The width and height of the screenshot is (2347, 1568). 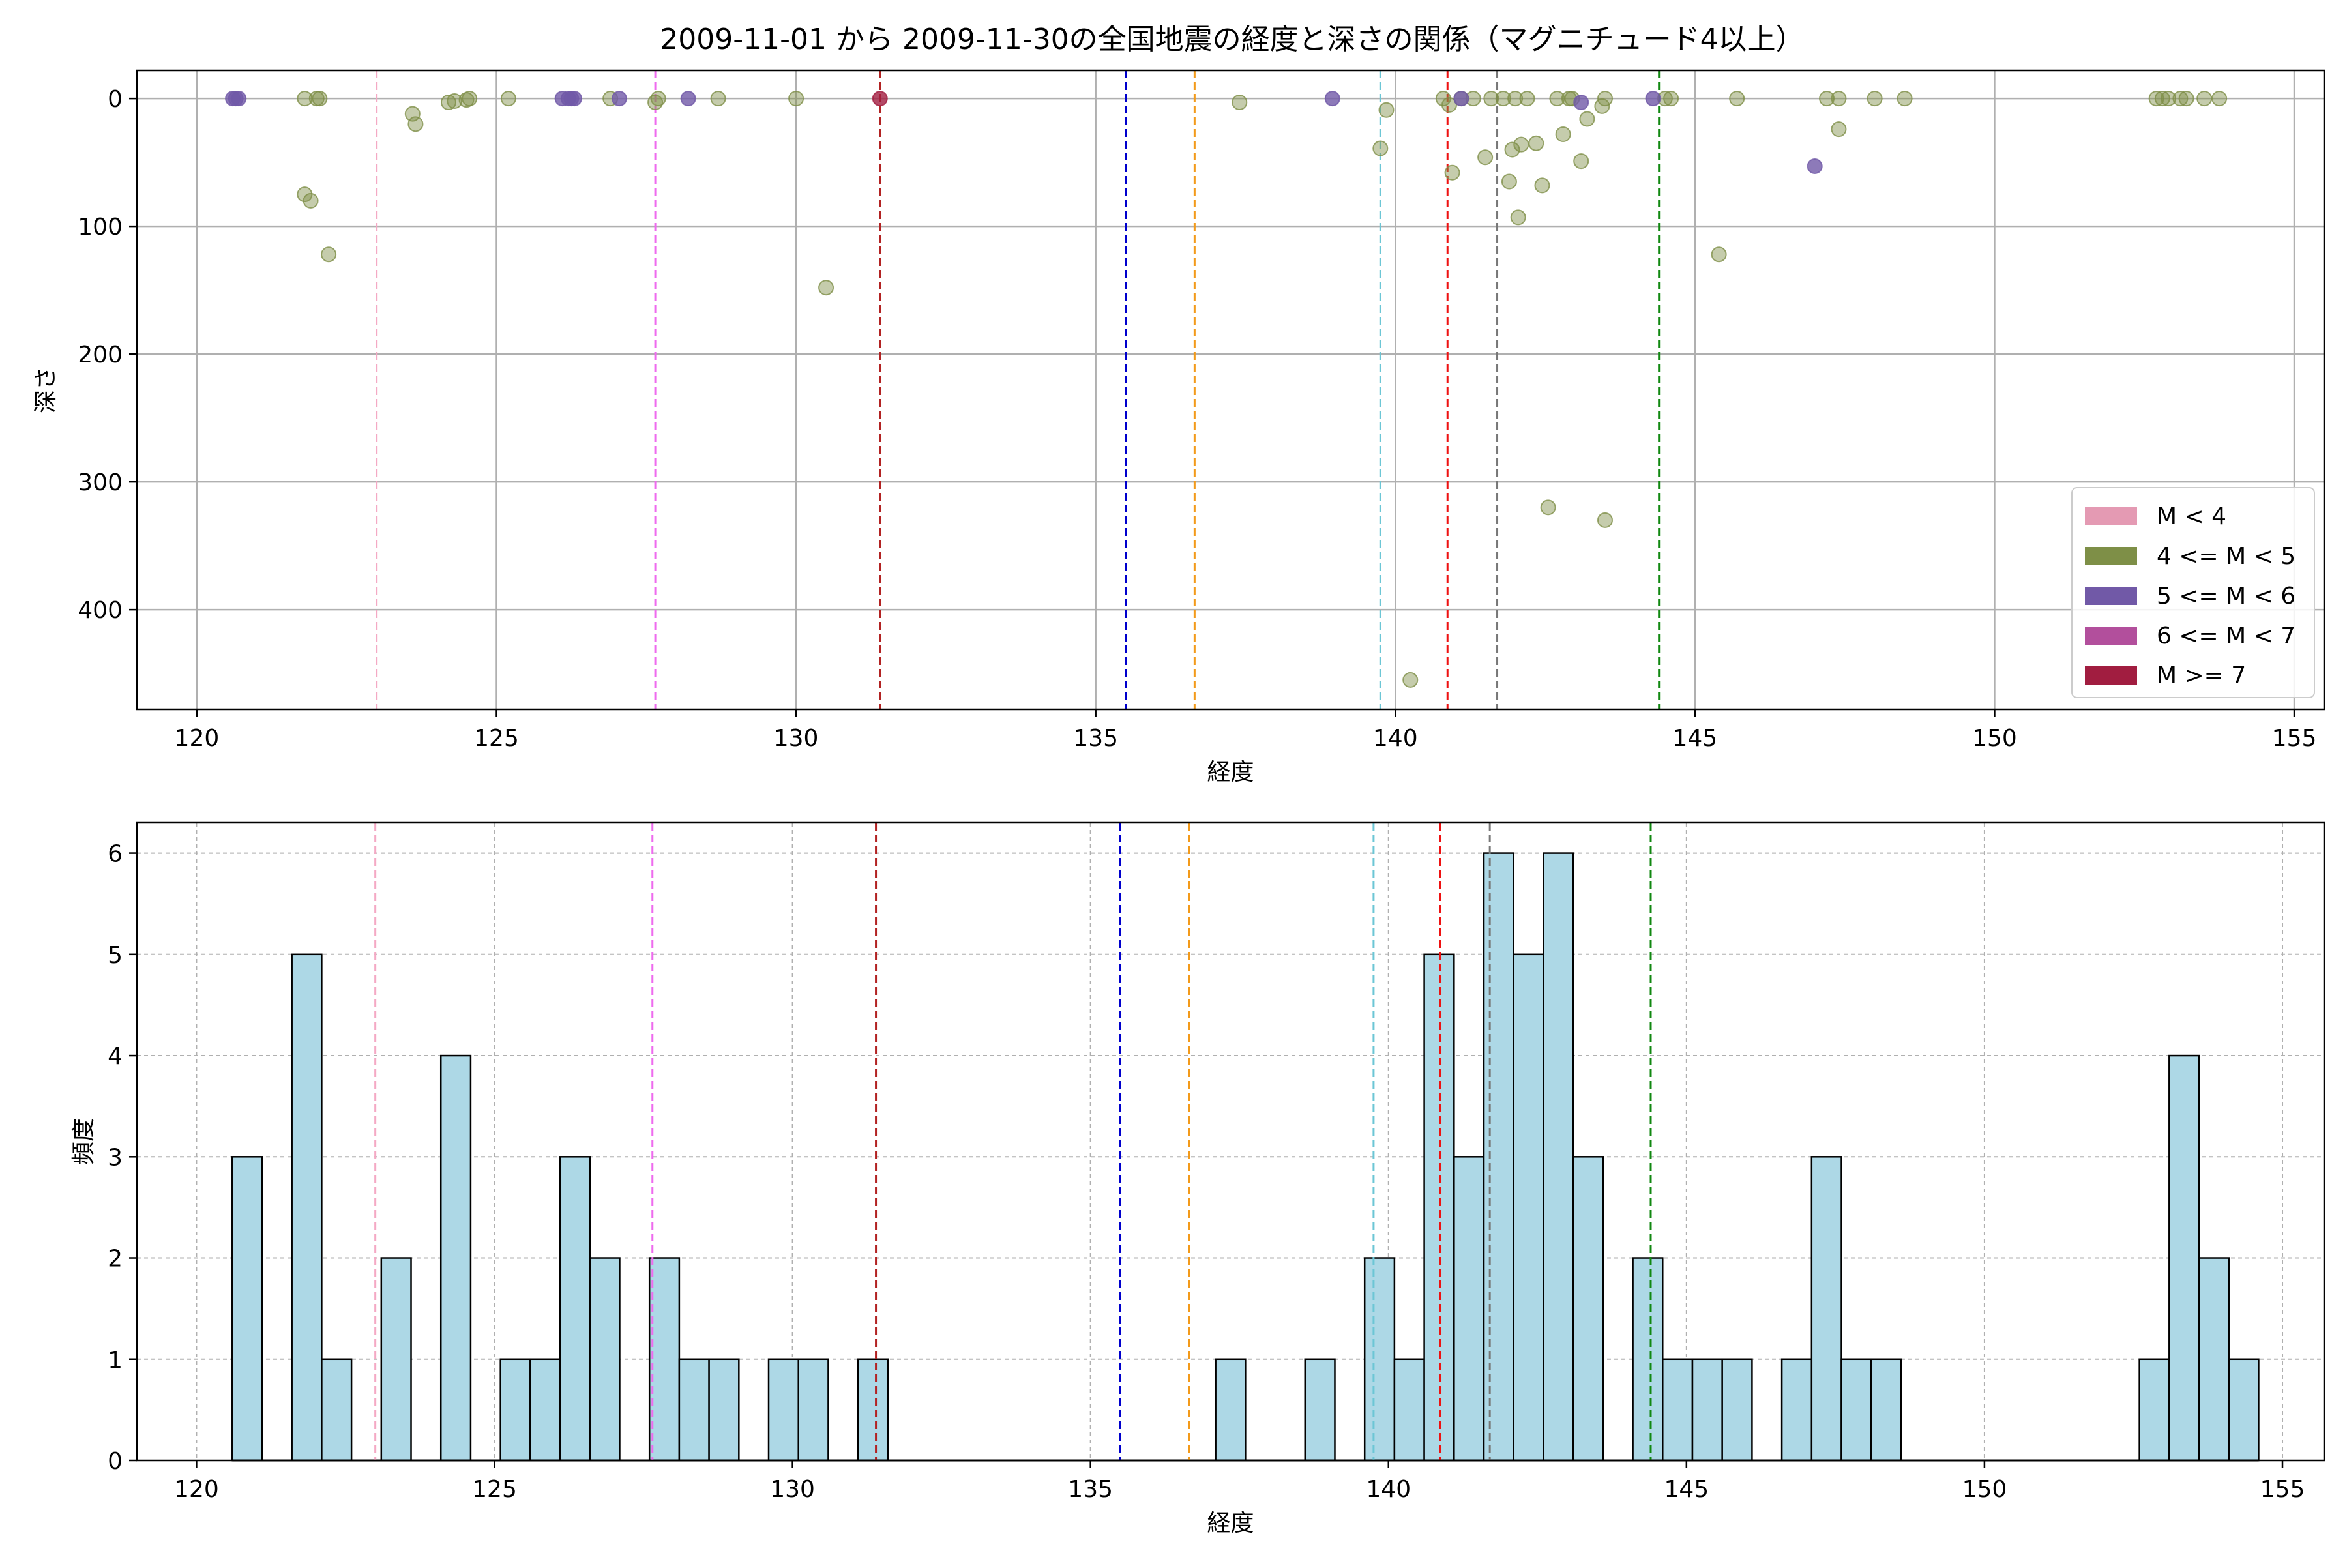 I want to click on scatter-y-ticks: 0 100 200 300 400, so click(x=107, y=355).